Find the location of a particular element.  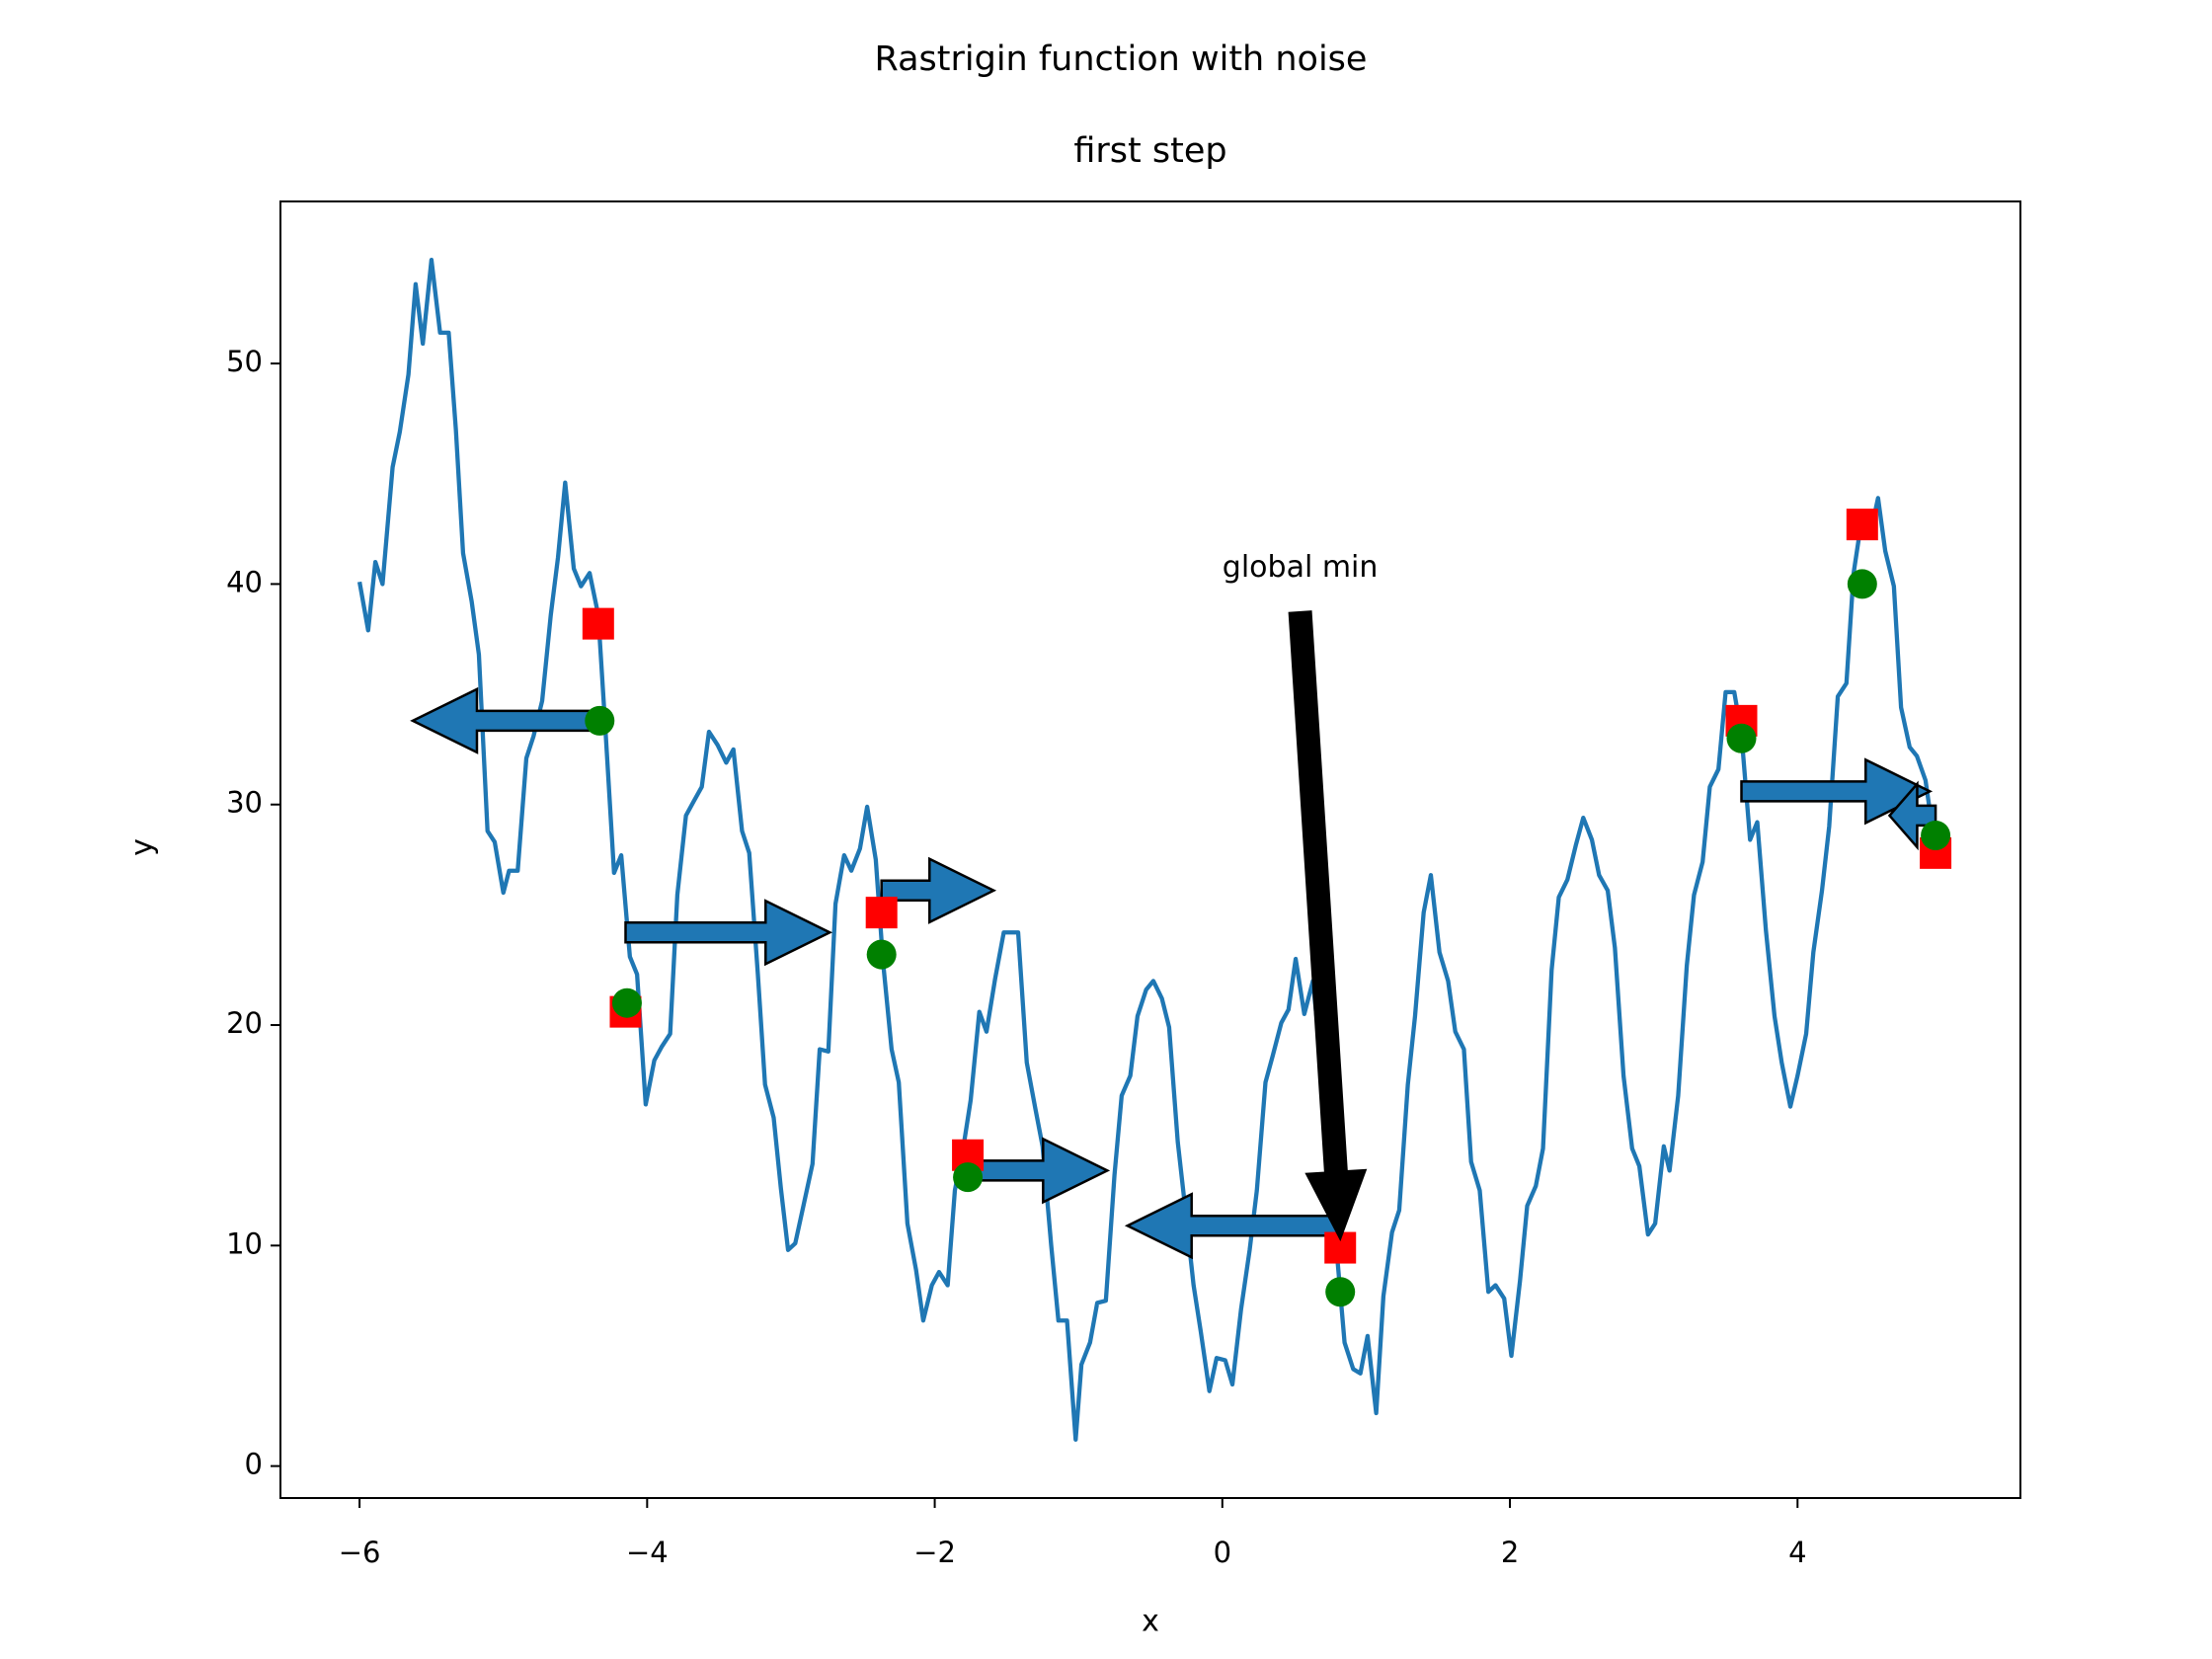

chart-subtitle: first step is located at coordinates (1150, 151).